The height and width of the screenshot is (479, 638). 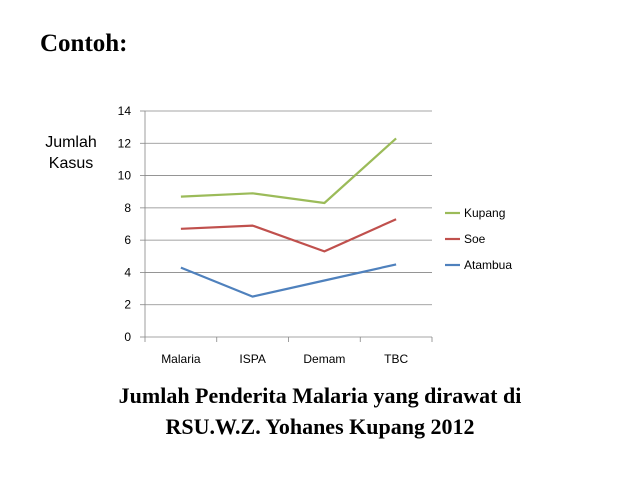 What do you see at coordinates (484, 213) in the screenshot?
I see `legend-label: Kupang` at bounding box center [484, 213].